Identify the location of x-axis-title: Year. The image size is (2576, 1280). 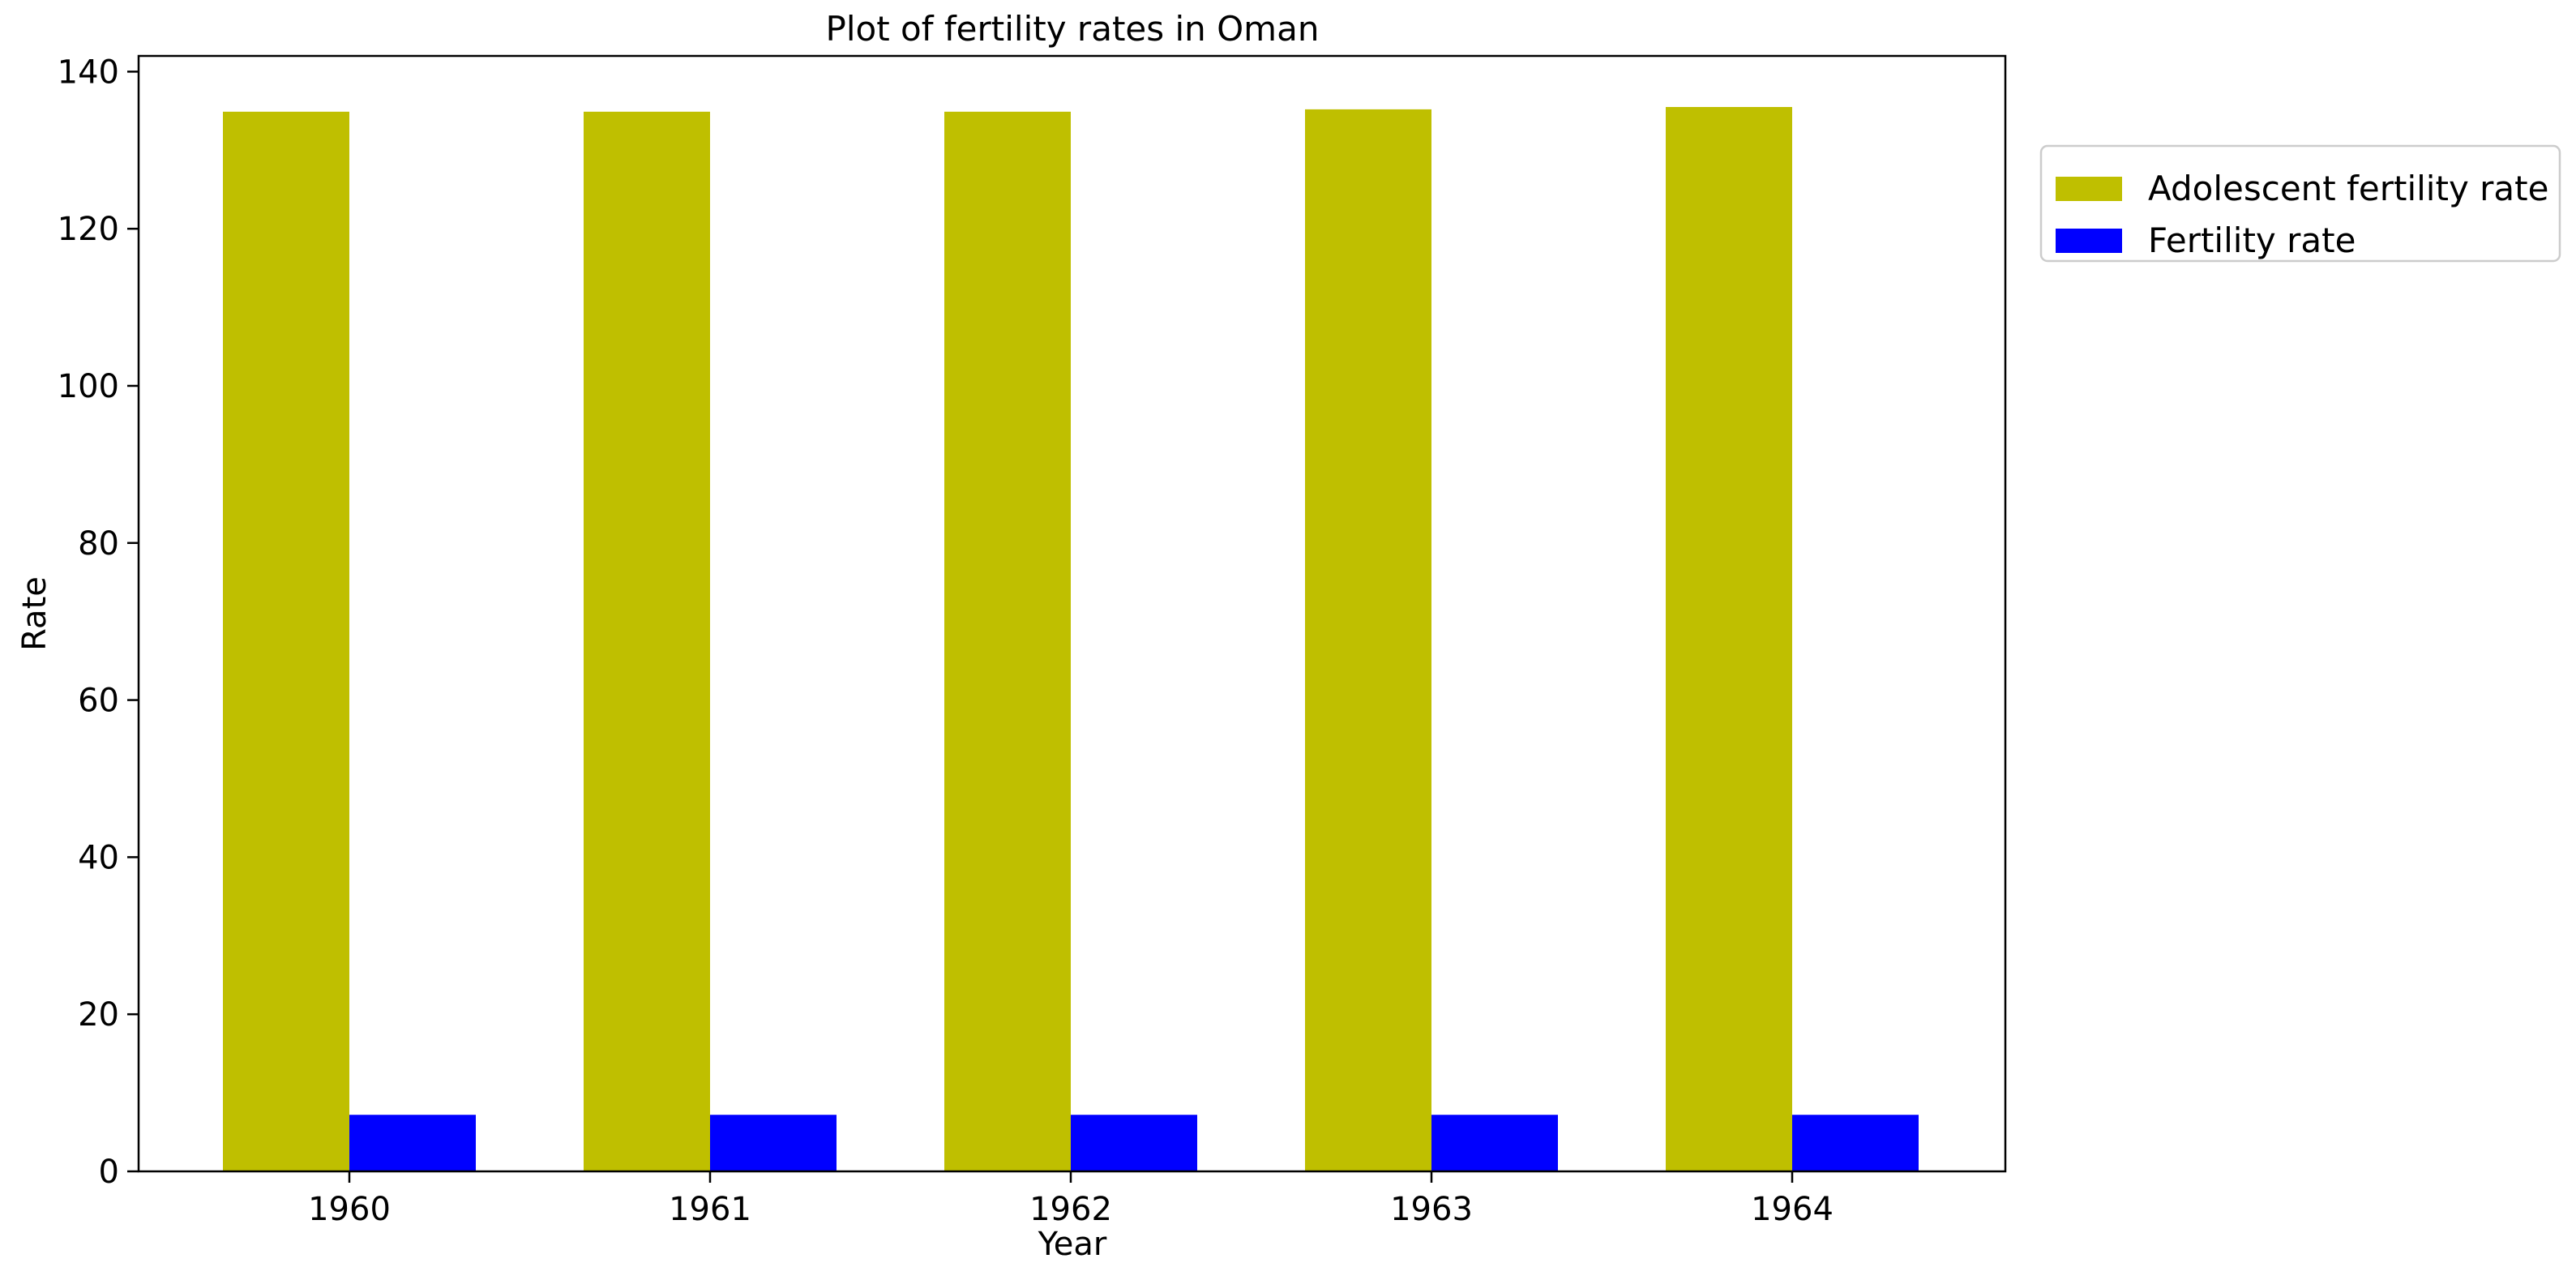
(1072, 1245).